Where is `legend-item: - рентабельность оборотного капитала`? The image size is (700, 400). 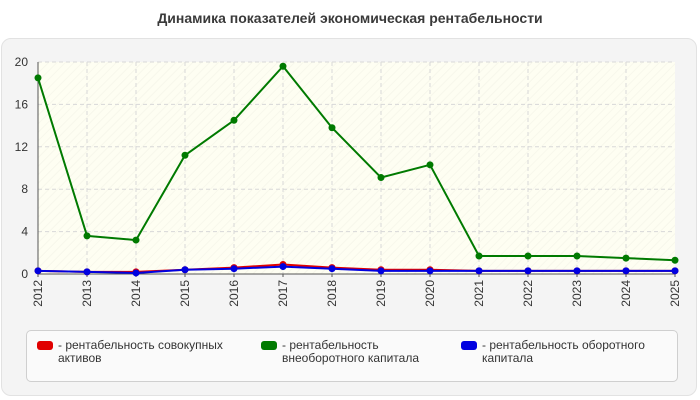
legend-item: - рентабельность оборотного капитала is located at coordinates (566, 352).